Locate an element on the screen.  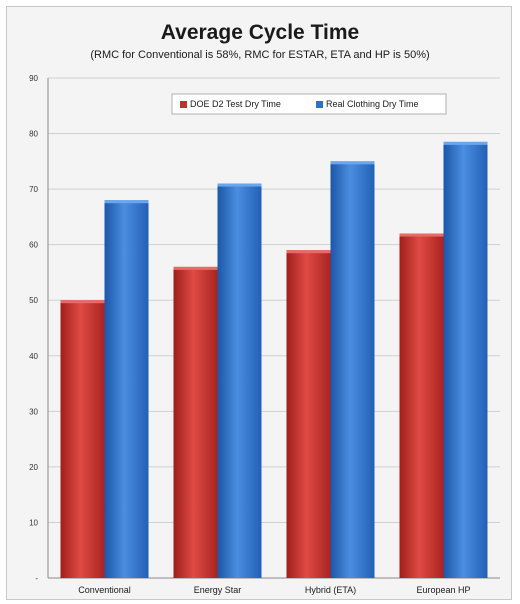
y-tick-label: 90 is located at coordinates (33, 78).